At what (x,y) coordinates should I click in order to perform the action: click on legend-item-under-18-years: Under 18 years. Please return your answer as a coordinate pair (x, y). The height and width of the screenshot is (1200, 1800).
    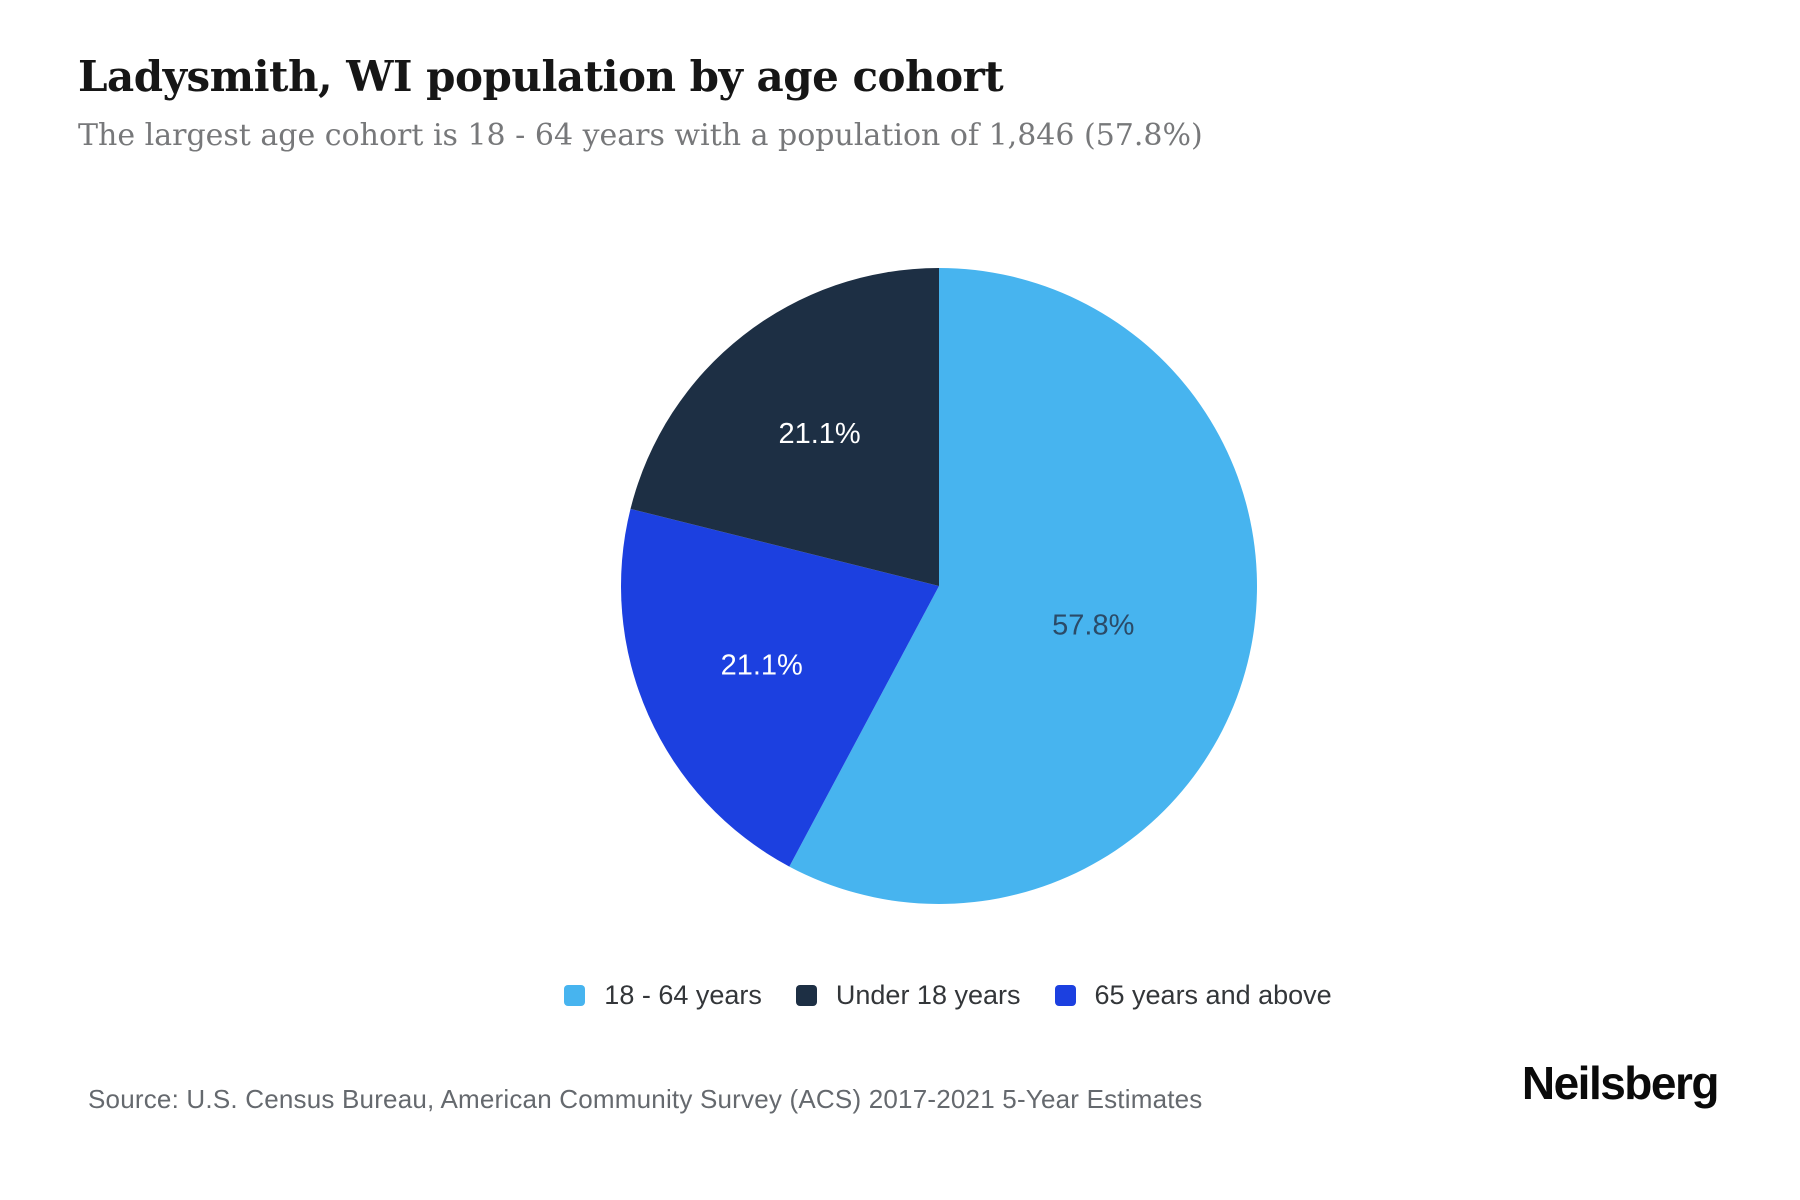
    Looking at the image, I should click on (908, 995).